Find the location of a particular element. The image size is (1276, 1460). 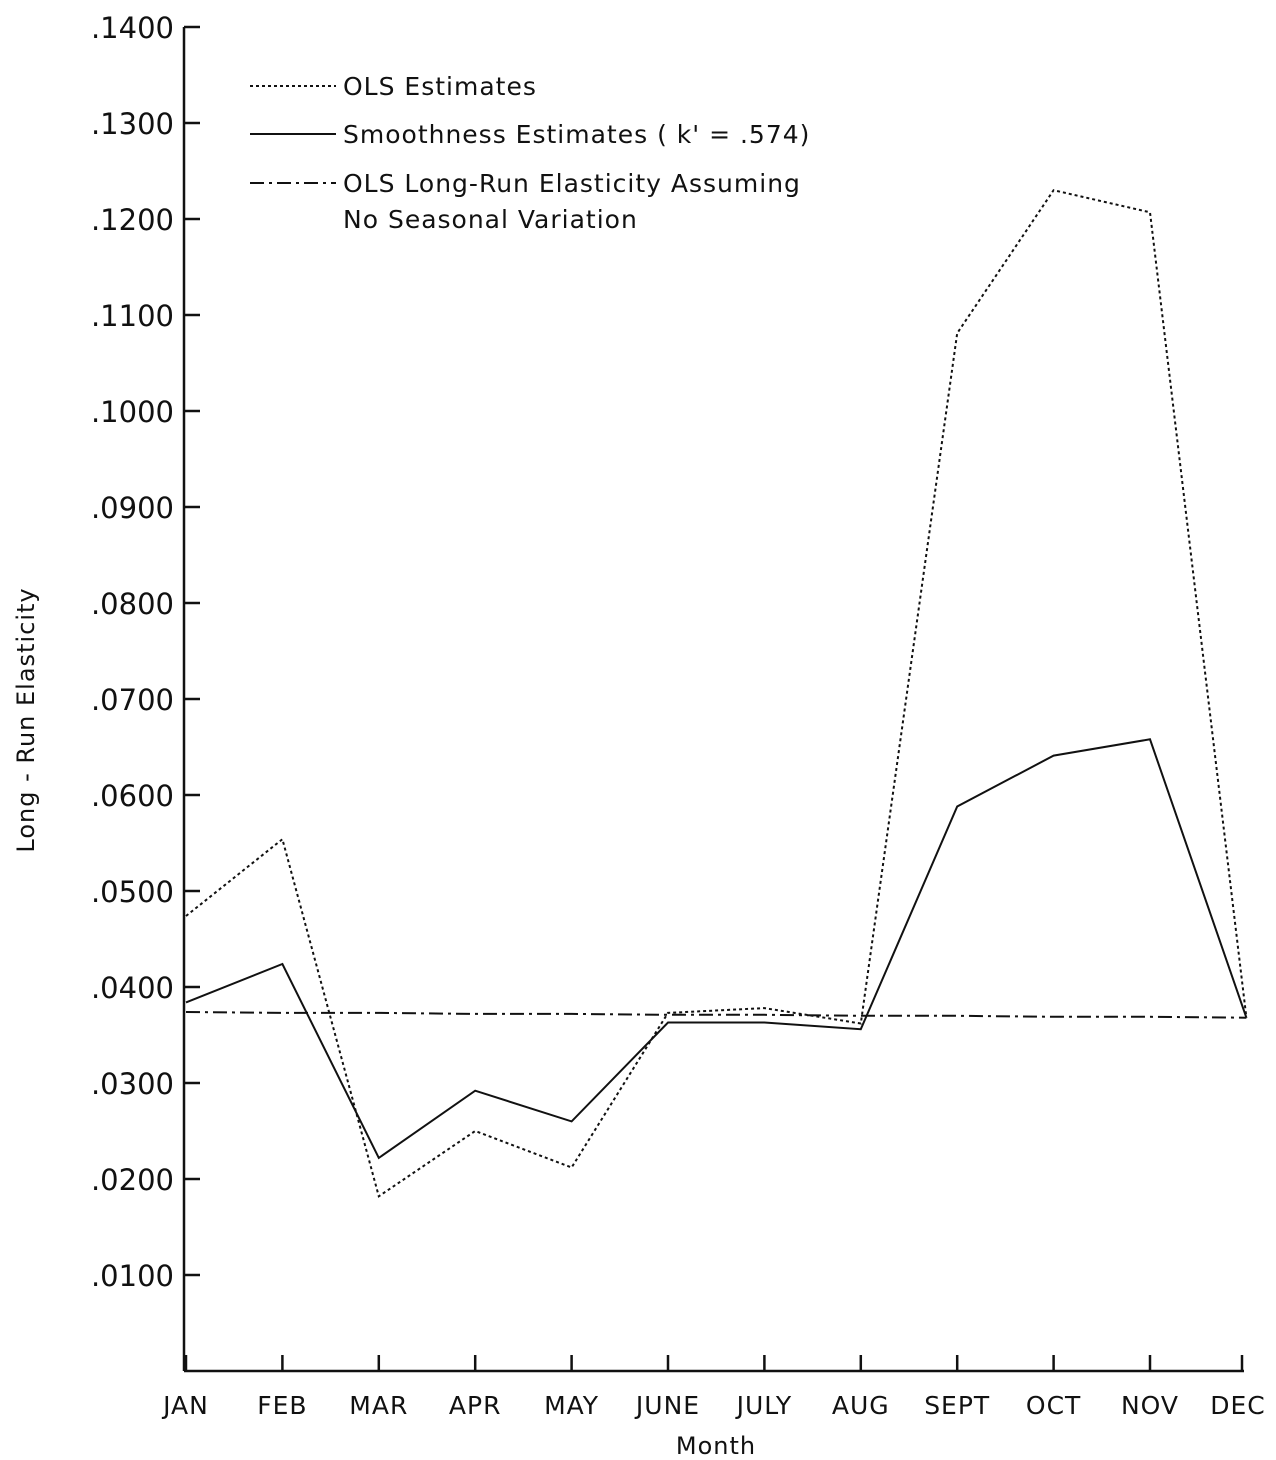

x-tick-label: MAY is located at coordinates (571, 1405).